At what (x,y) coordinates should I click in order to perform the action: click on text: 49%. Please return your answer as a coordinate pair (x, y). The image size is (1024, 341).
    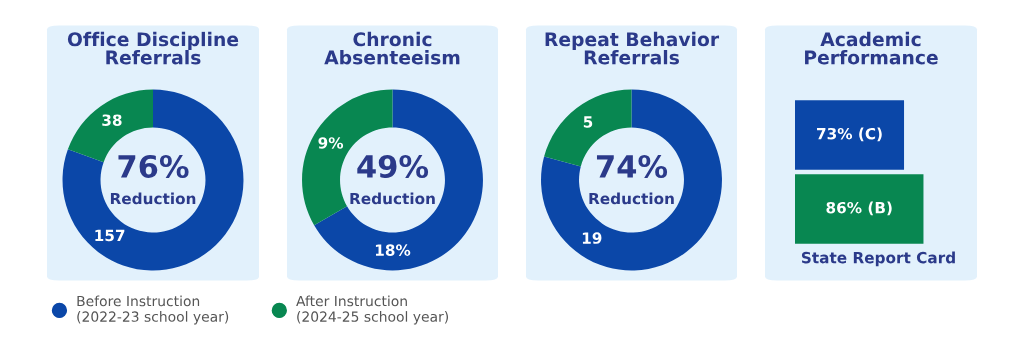
    Looking at the image, I should click on (393, 166).